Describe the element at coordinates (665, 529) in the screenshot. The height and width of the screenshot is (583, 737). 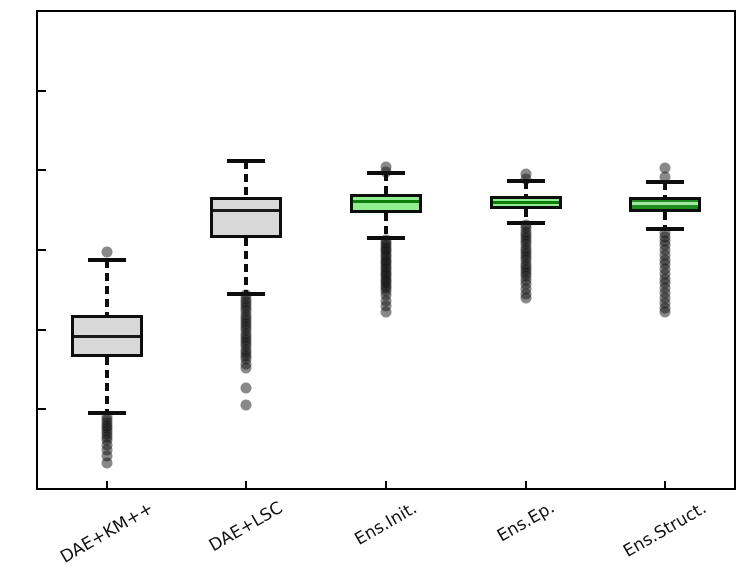
I see `x-axis-category-label: Ens.Struct.` at that location.